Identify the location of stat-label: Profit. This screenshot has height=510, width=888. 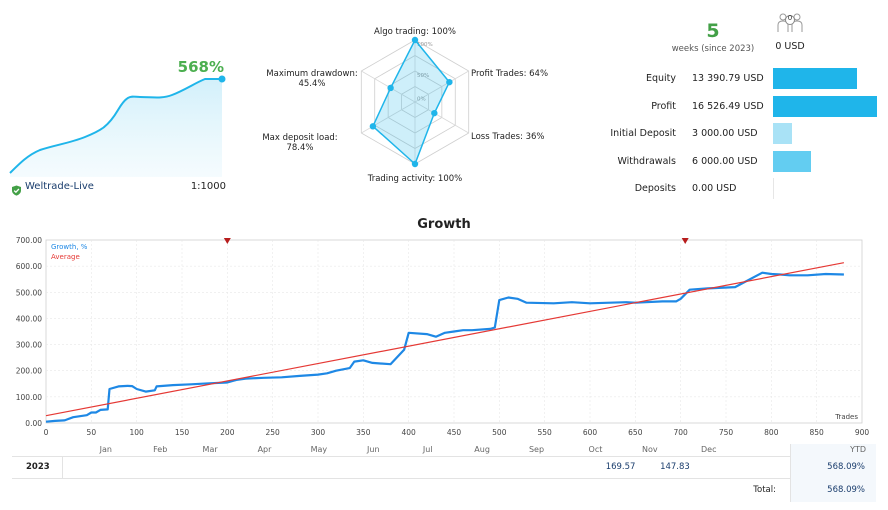
(663, 106).